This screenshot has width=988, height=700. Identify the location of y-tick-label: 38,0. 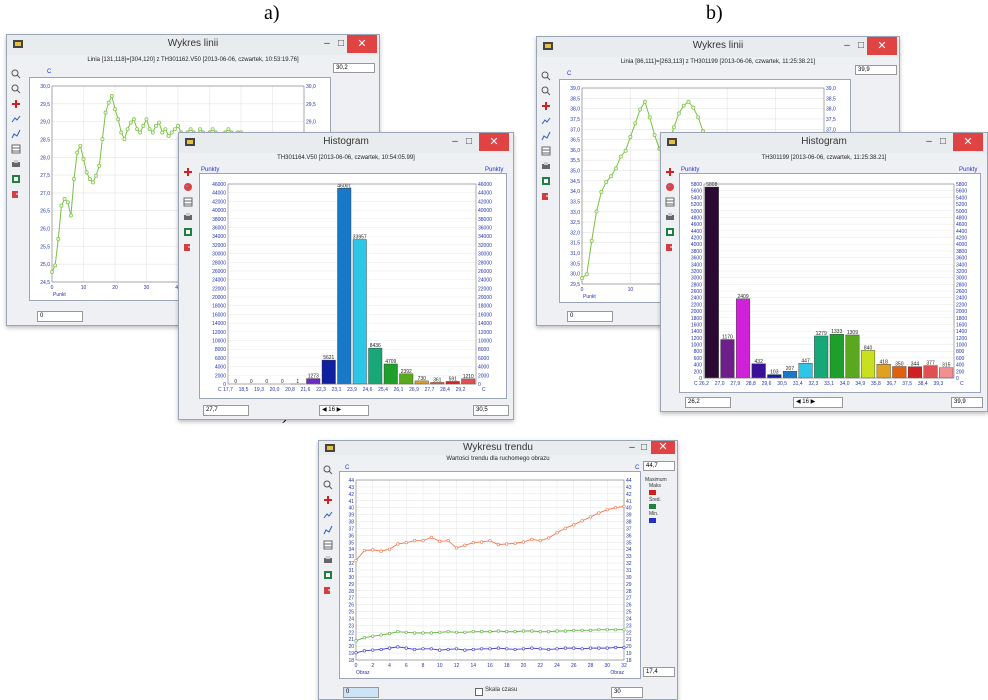
(575, 110).